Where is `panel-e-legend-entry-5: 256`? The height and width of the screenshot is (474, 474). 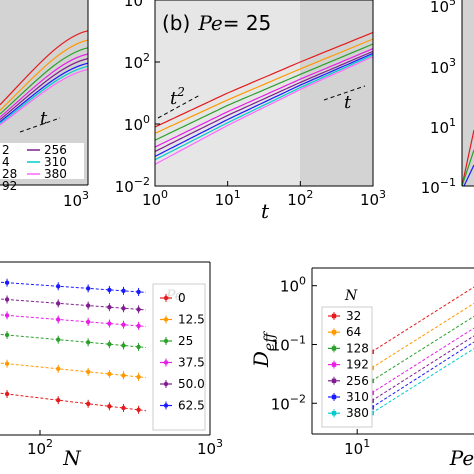 panel-e-legend-entry-5: 256 is located at coordinates (357, 381).